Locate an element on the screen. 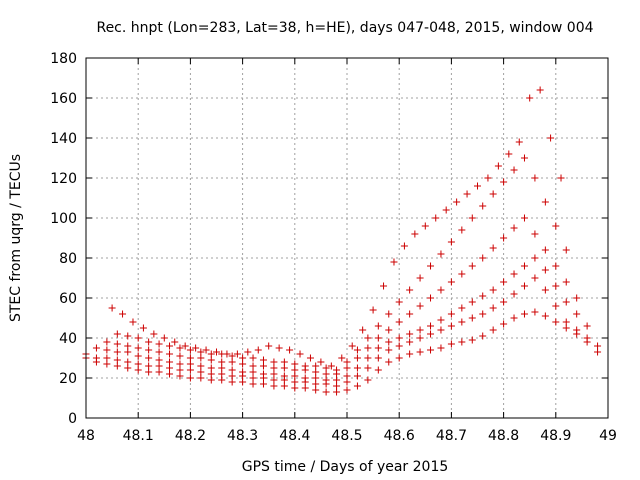 Image resolution: width=640 pixels, height=480 pixels. x-tick-label: 48.9 is located at coordinates (555, 436).